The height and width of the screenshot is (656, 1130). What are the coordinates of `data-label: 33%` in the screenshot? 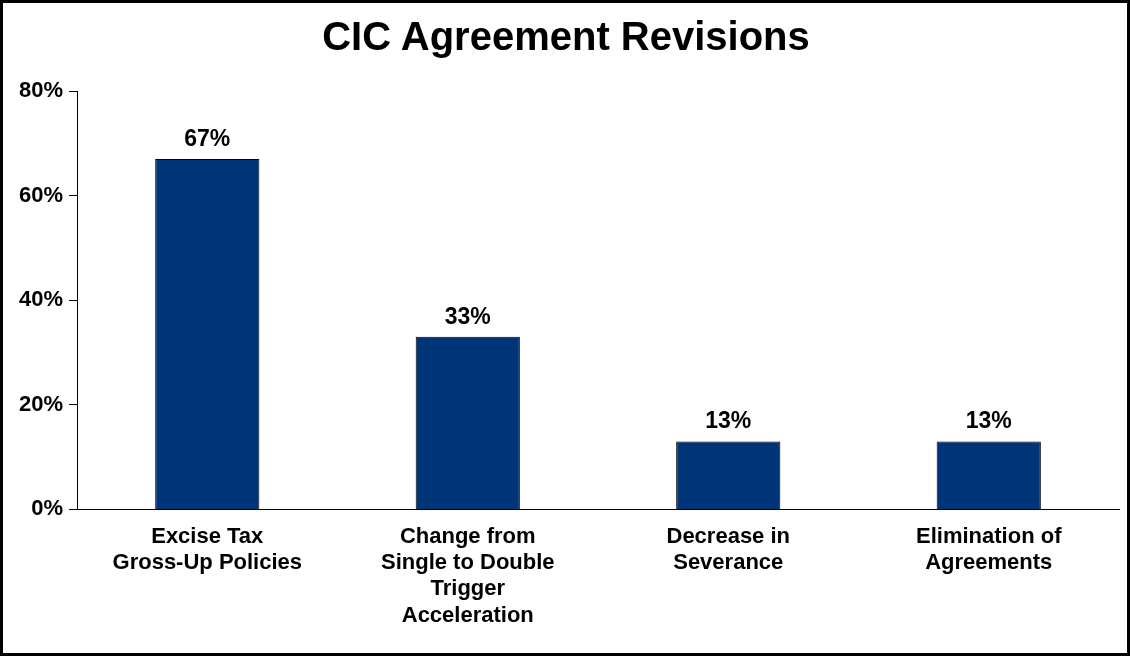 It's located at (467, 315).